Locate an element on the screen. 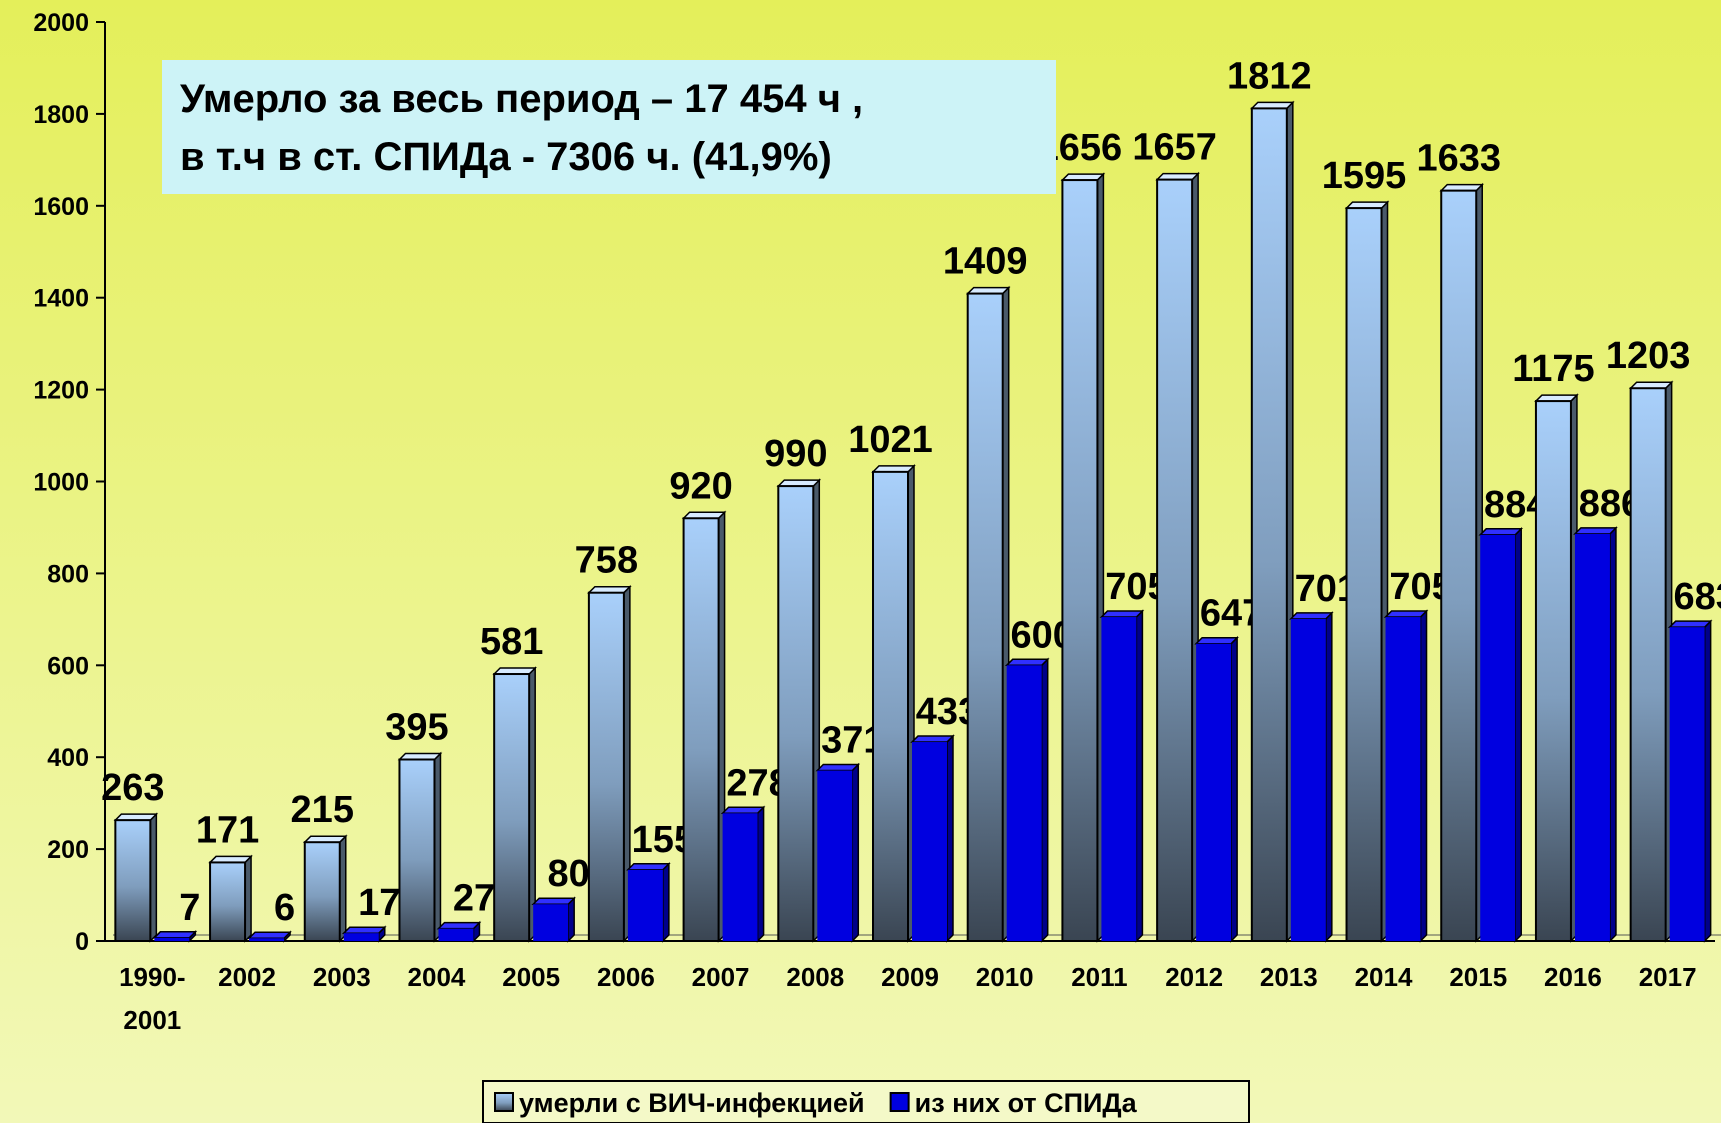 The width and height of the screenshot is (1721, 1123). x-tick-label: 2005 is located at coordinates (531, 977).